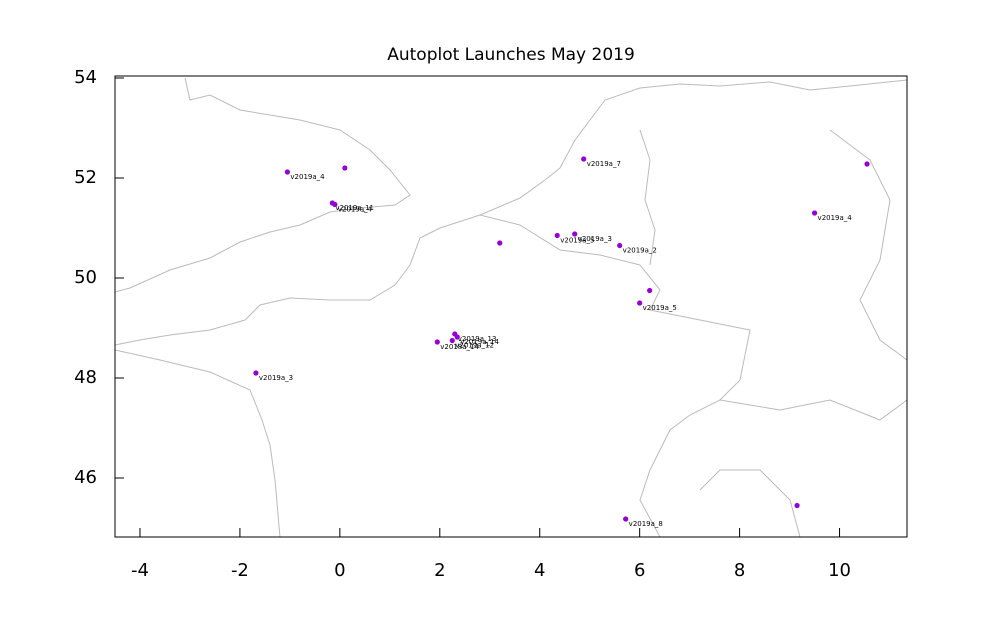 The image size is (1003, 637). Describe the element at coordinates (140, 570) in the screenshot. I see `x-tick-label: -4` at that location.